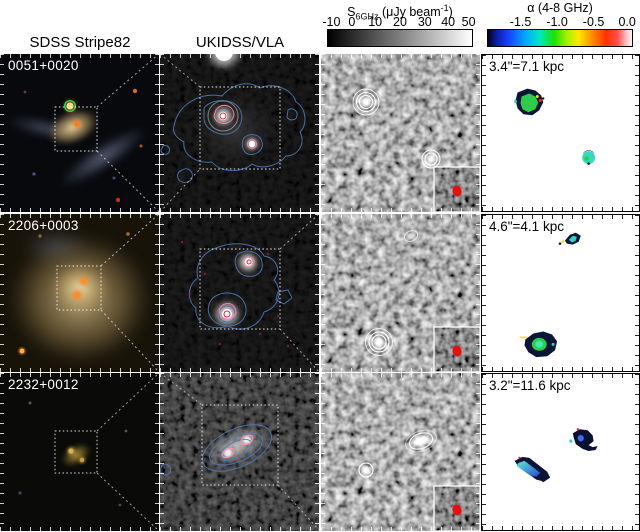 The width and height of the screenshot is (640, 532). I want to click on target-label: 2232+0012, so click(43, 384).